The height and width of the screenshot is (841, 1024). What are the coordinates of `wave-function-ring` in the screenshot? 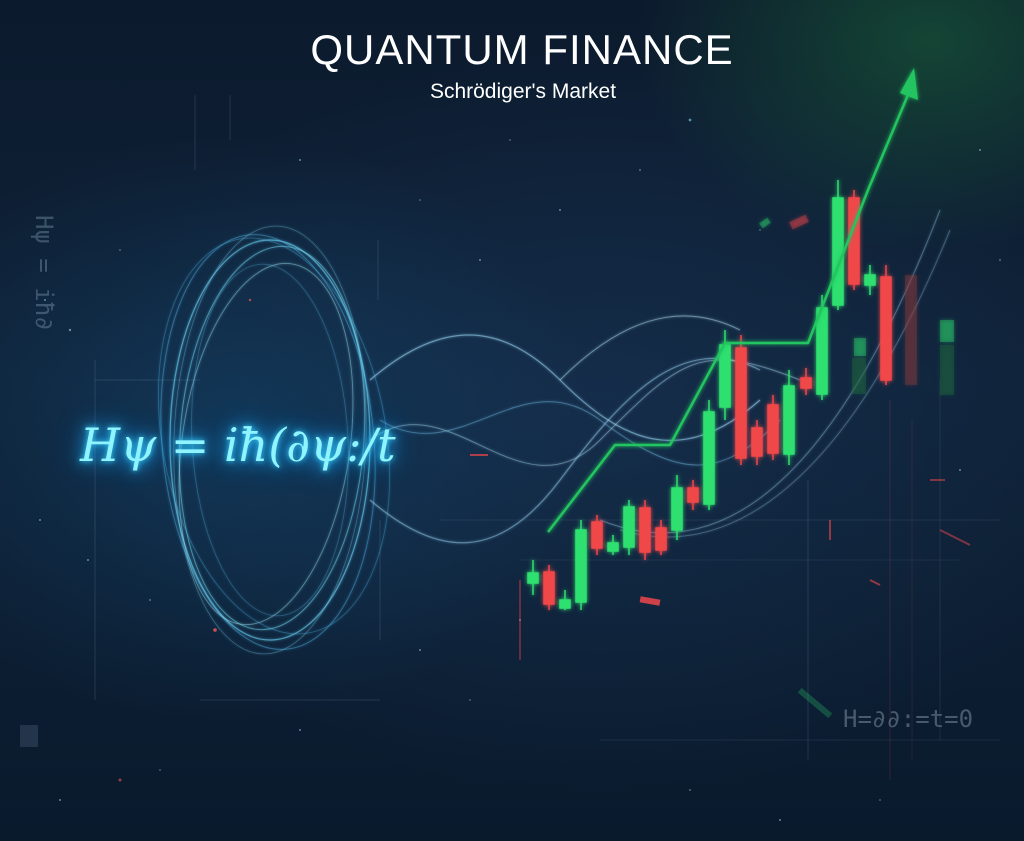 It's located at (274, 440).